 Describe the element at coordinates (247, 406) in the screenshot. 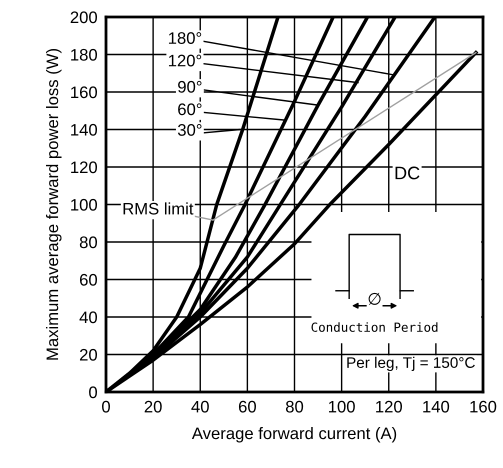

I see `x-tick-label: 60` at that location.